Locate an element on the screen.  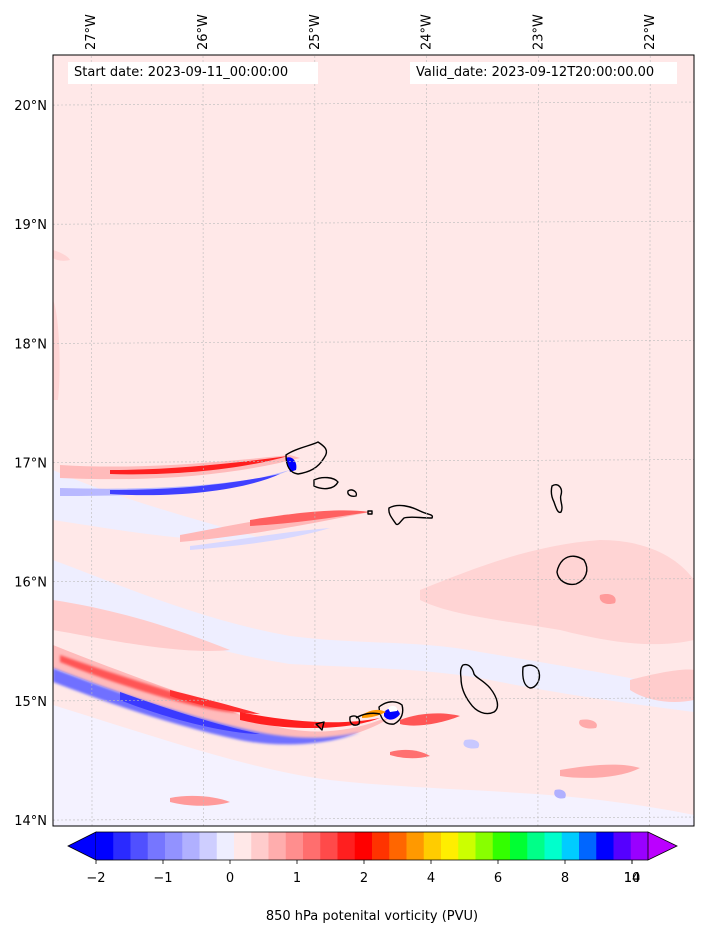
positive-streak-se is located at coordinates (600, 771).